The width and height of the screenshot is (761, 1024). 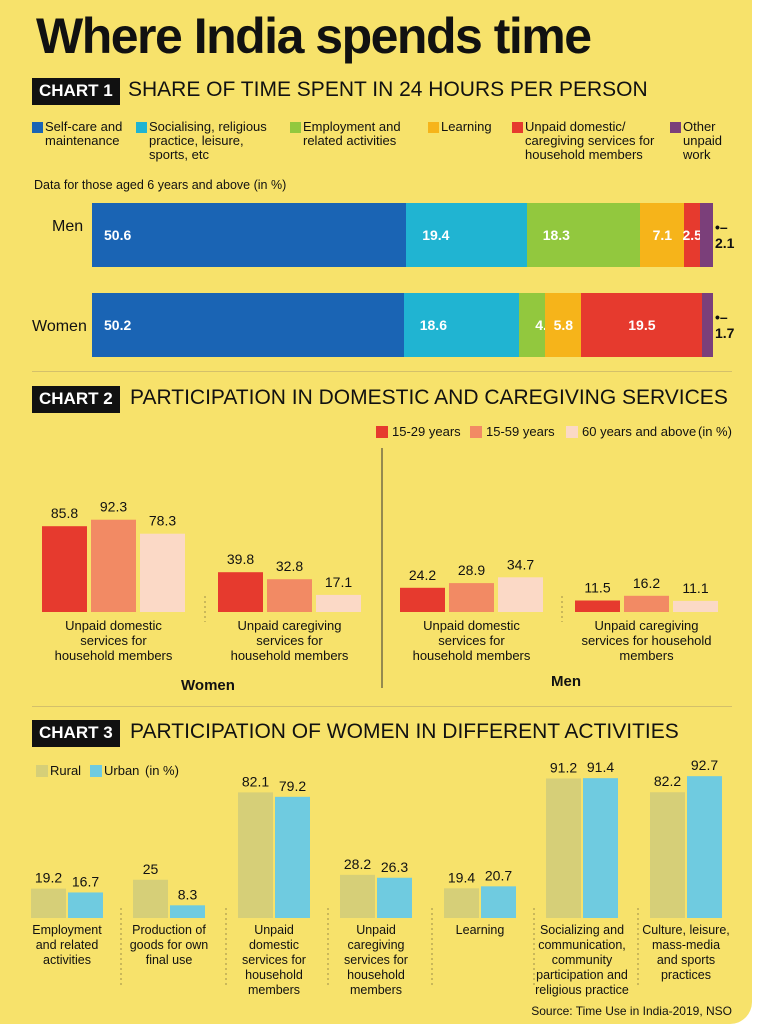 I want to click on data-label: 91.2, so click(x=563, y=767).